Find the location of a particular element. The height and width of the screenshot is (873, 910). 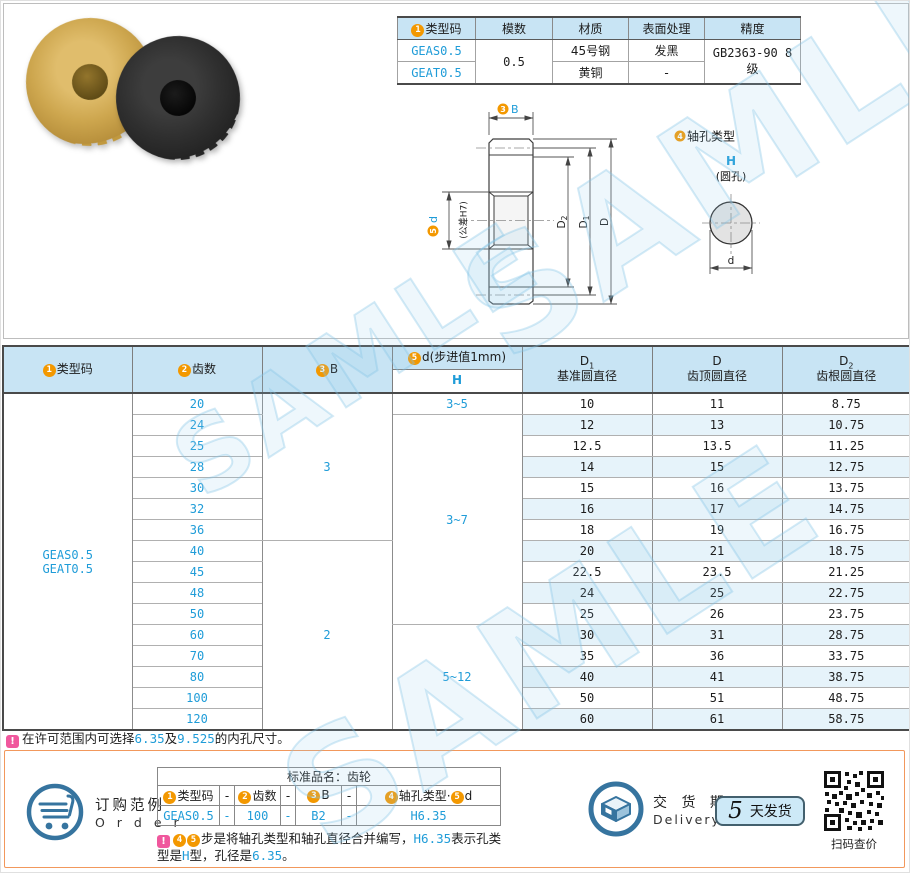

d1-pitch-cell: 25 is located at coordinates (587, 614).